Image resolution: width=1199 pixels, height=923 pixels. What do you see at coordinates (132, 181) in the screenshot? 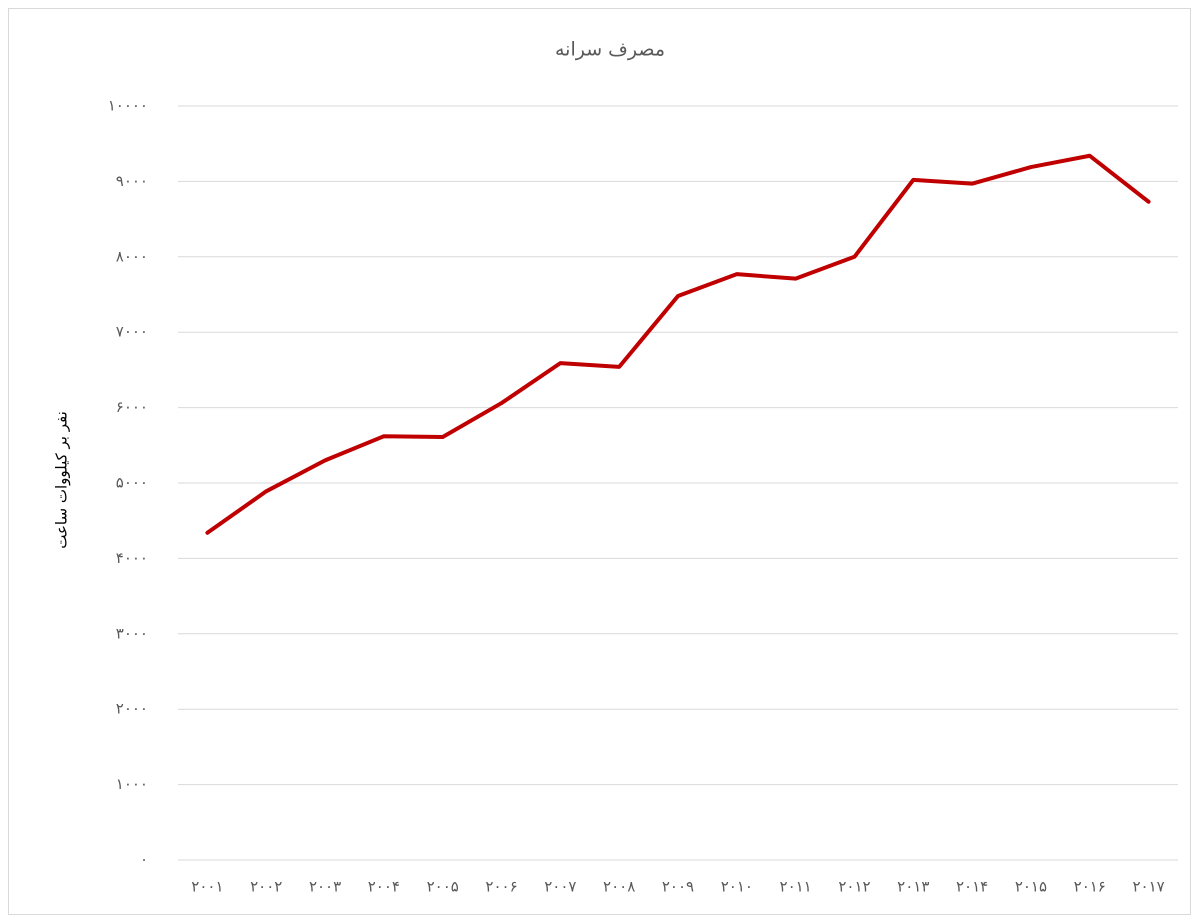
I see `y-tick-label: ۹۰۰۰` at bounding box center [132, 181].